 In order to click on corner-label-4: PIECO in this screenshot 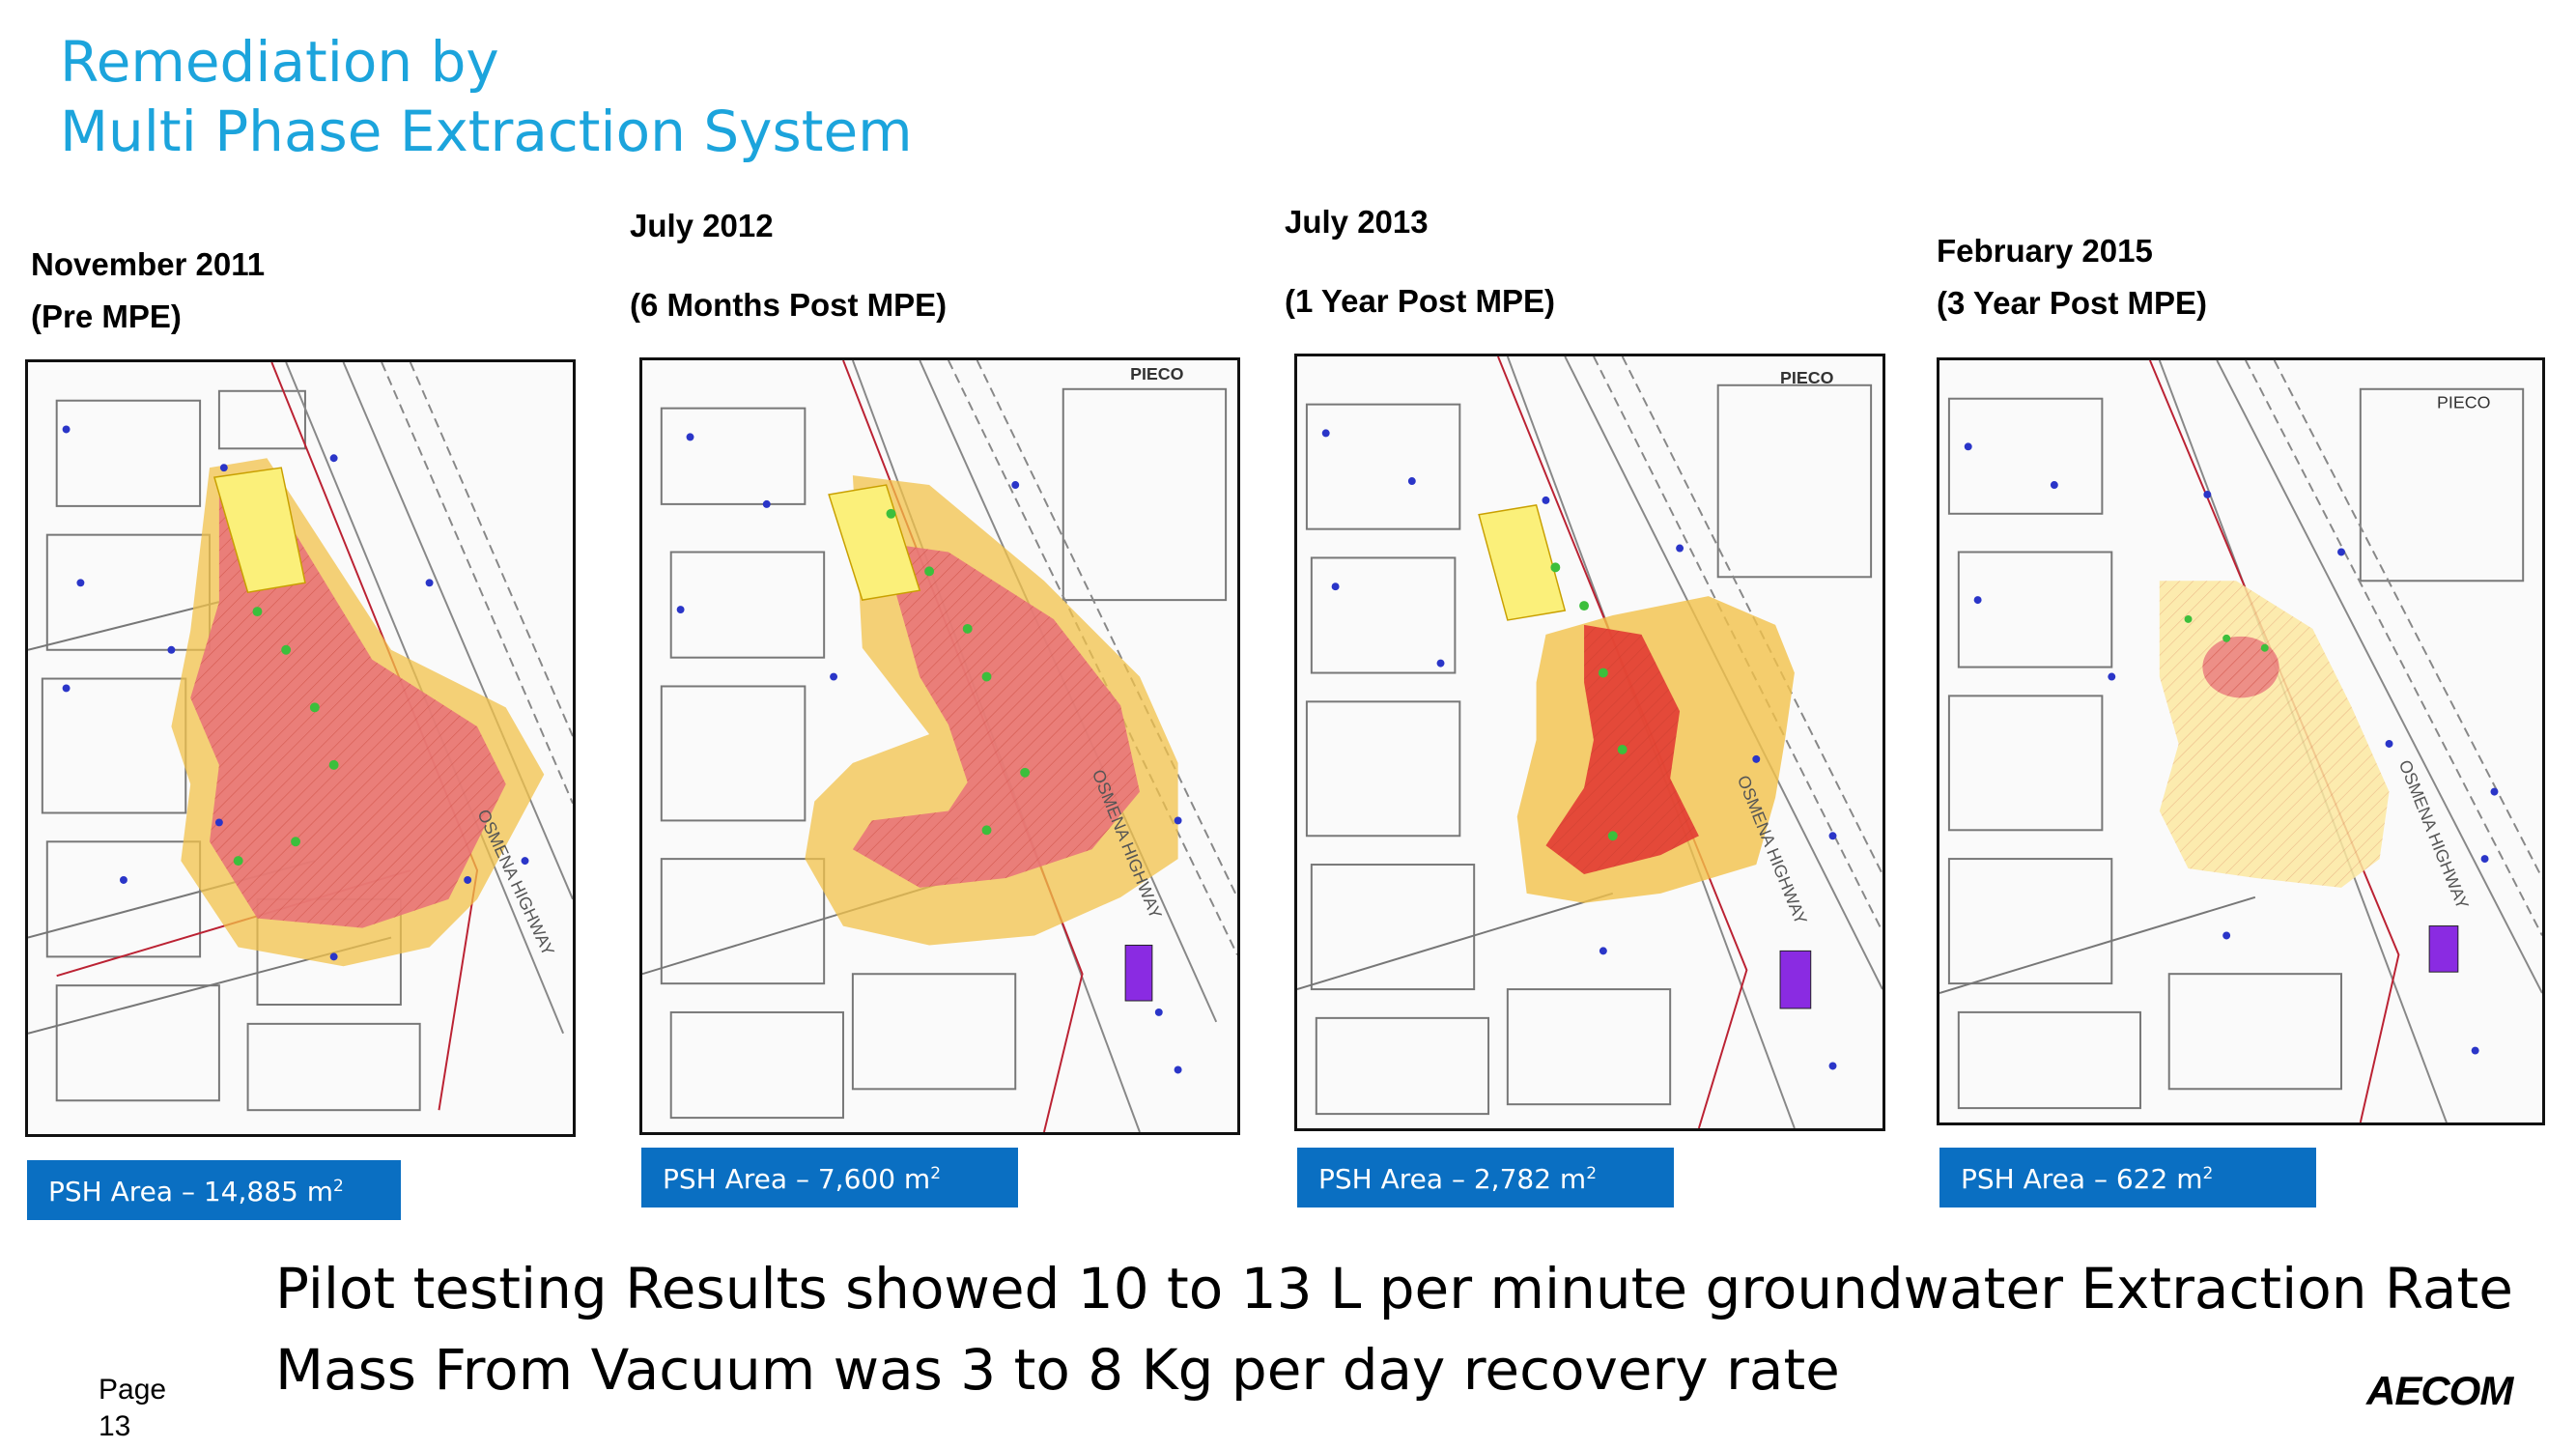, I will do `click(2464, 402)`.